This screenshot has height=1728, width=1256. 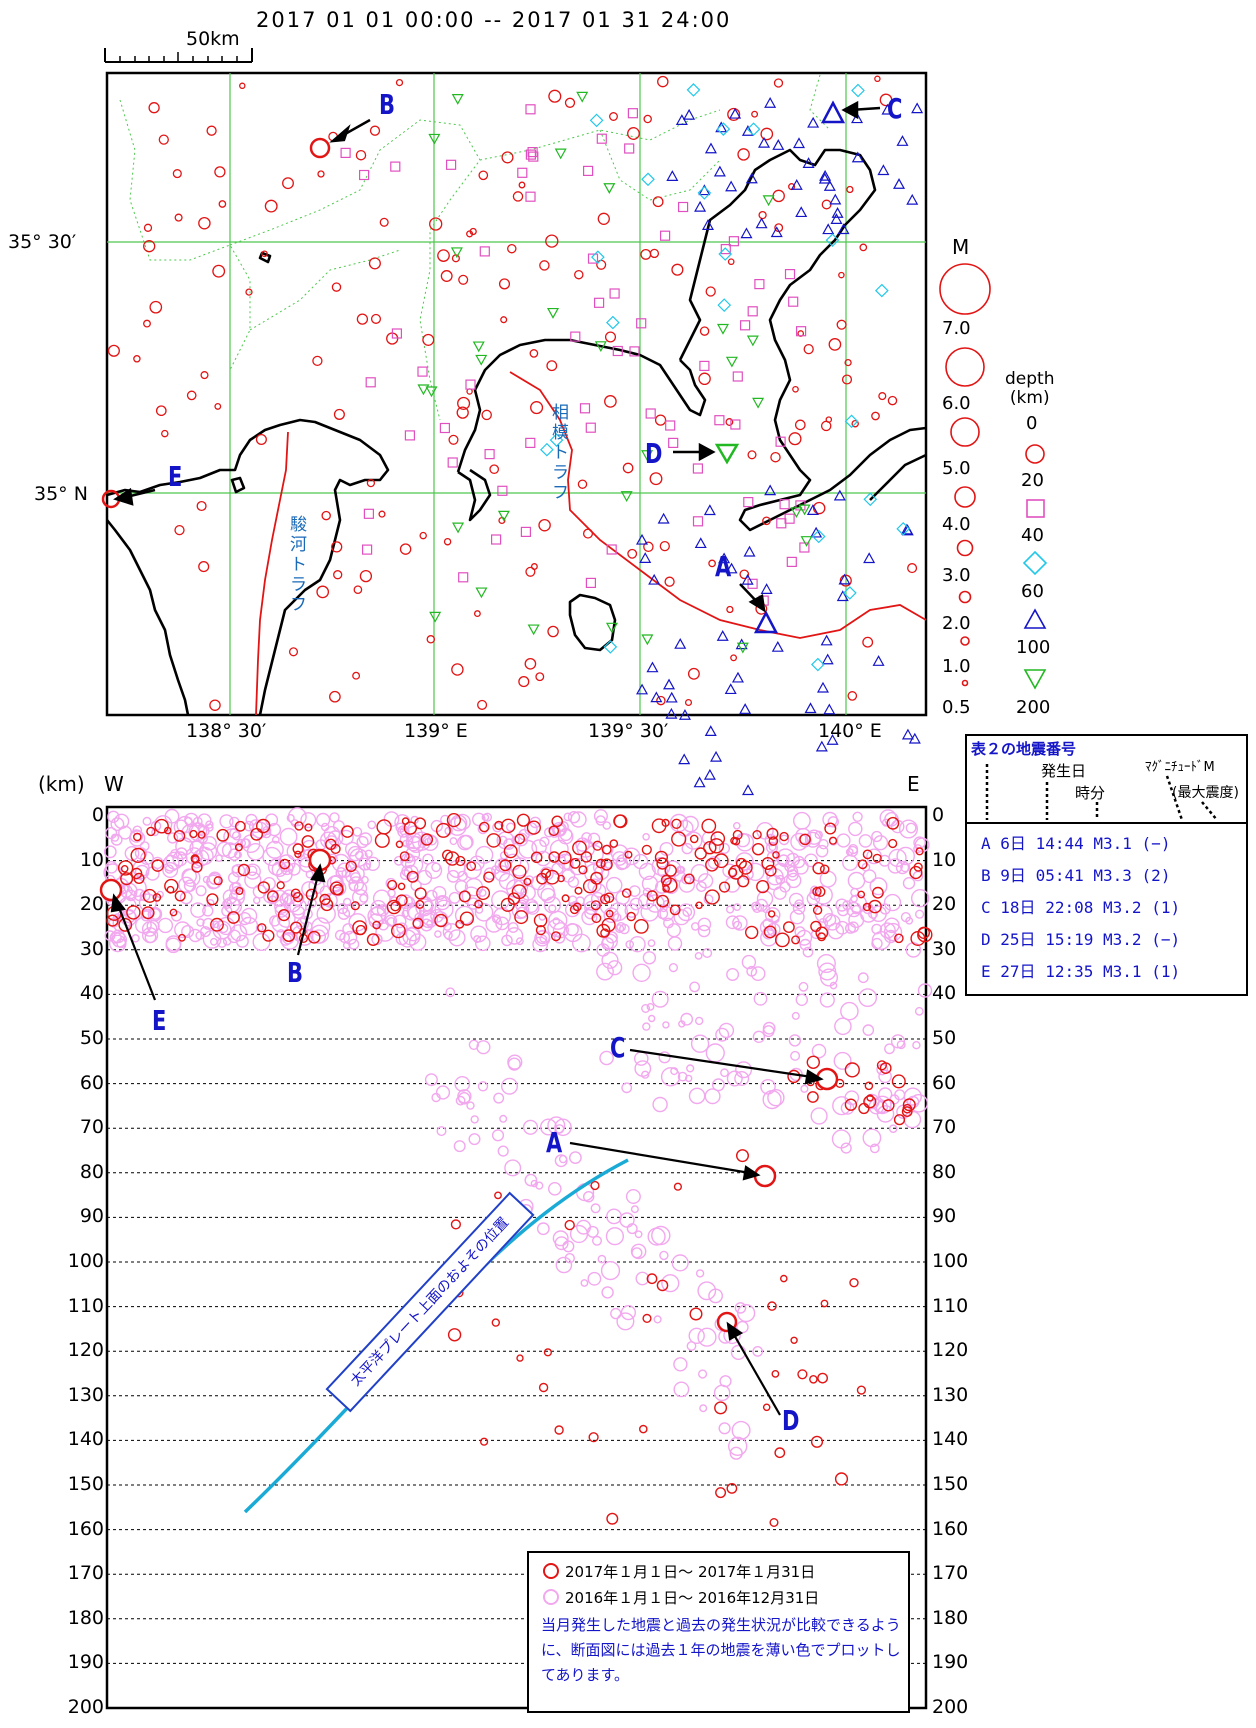 What do you see at coordinates (965, 475) in the screenshot?
I see `magnitude-legend-symbols` at bounding box center [965, 475].